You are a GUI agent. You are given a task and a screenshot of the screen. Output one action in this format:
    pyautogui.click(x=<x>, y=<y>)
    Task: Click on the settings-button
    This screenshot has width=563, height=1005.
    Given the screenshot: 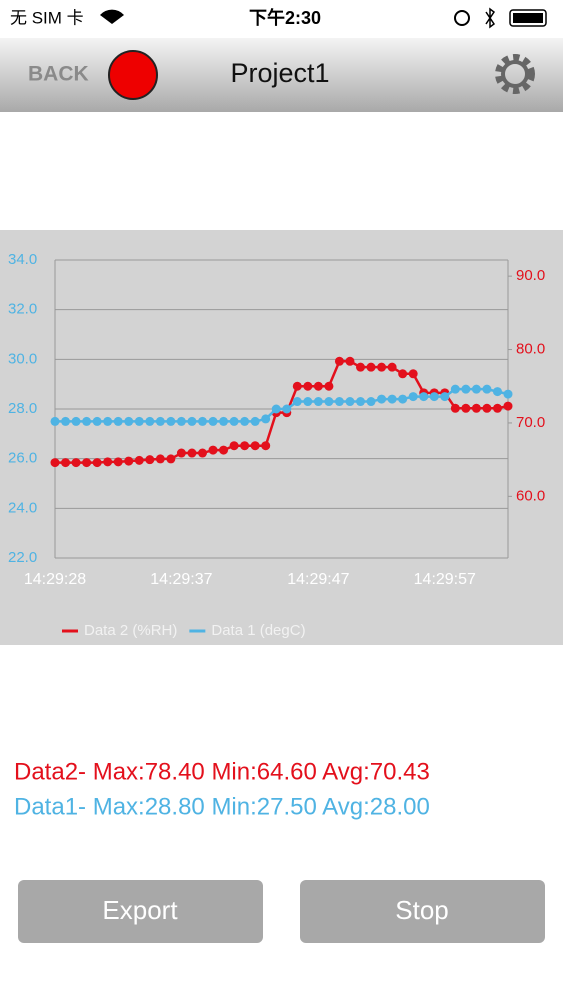 What is the action you would take?
    pyautogui.click(x=515, y=74)
    